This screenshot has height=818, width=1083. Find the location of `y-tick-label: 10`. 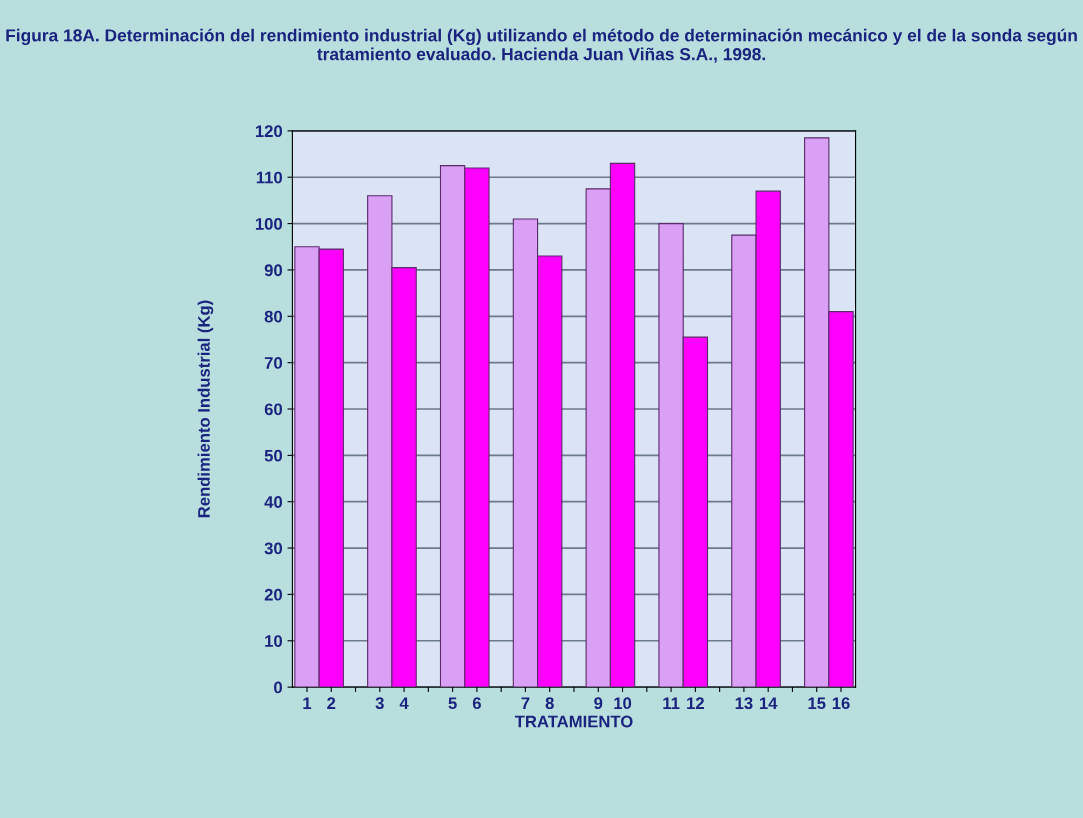

y-tick-label: 10 is located at coordinates (274, 641).